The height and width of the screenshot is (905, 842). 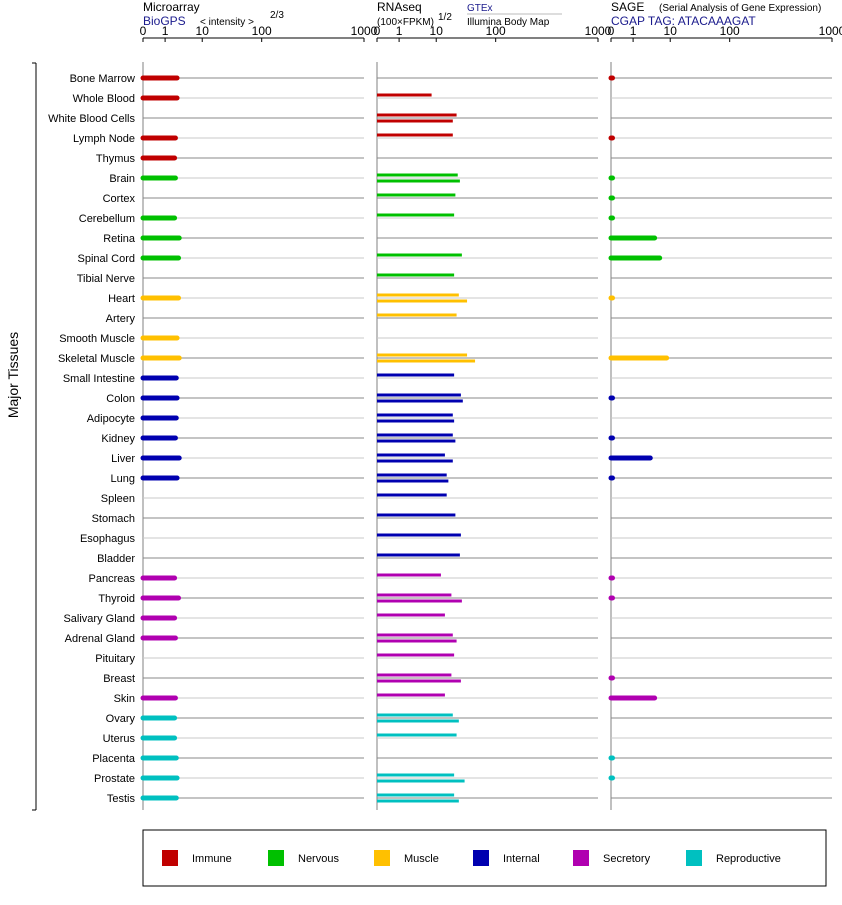 I want to click on rnaseq-tick-label: 100, so click(x=496, y=31).